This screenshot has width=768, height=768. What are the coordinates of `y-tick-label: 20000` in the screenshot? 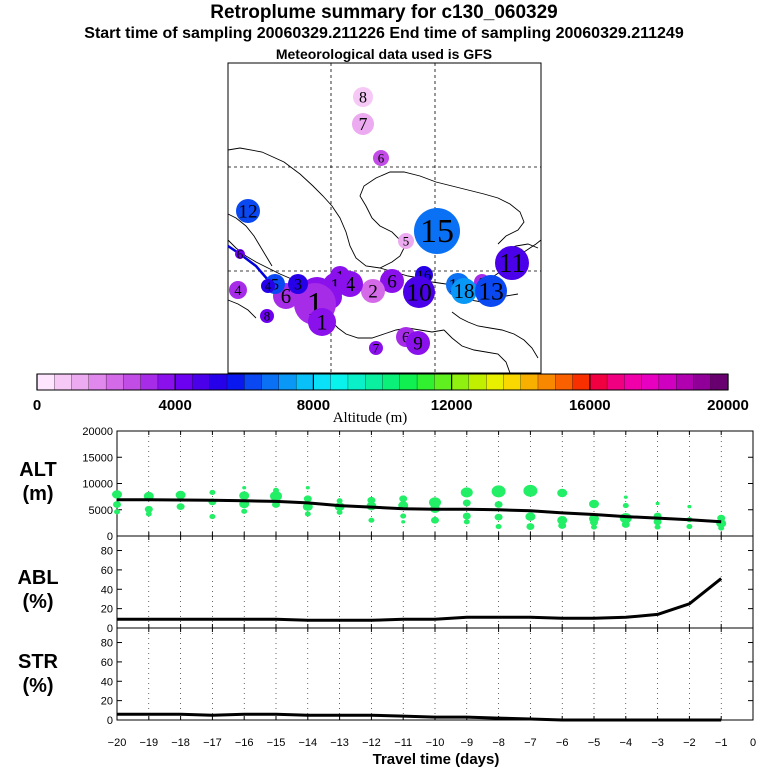 It's located at (97, 432).